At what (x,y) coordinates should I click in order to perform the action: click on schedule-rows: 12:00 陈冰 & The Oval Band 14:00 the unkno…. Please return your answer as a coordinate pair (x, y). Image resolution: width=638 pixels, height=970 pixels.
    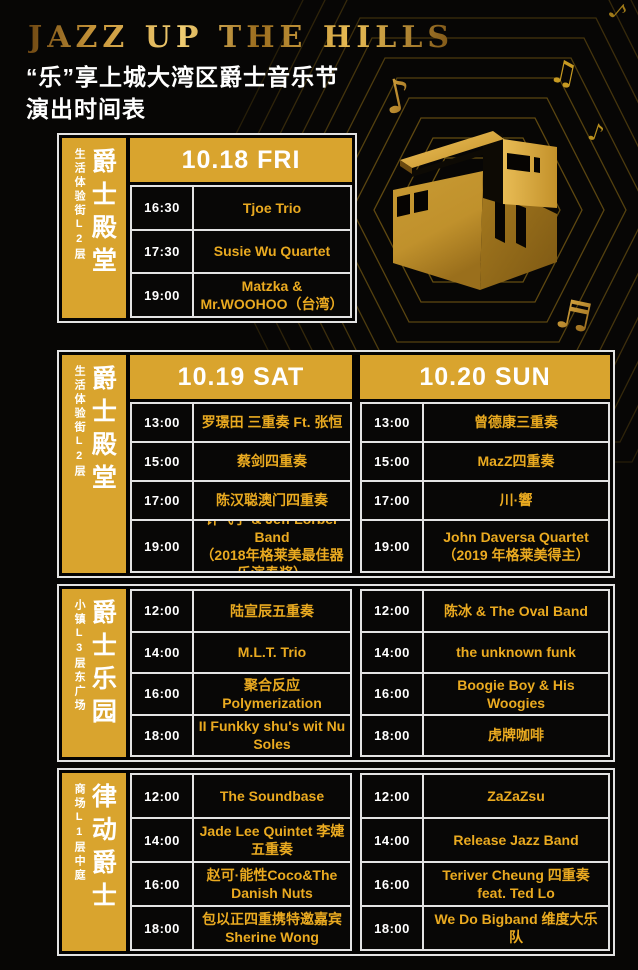
    Looking at the image, I should click on (485, 673).